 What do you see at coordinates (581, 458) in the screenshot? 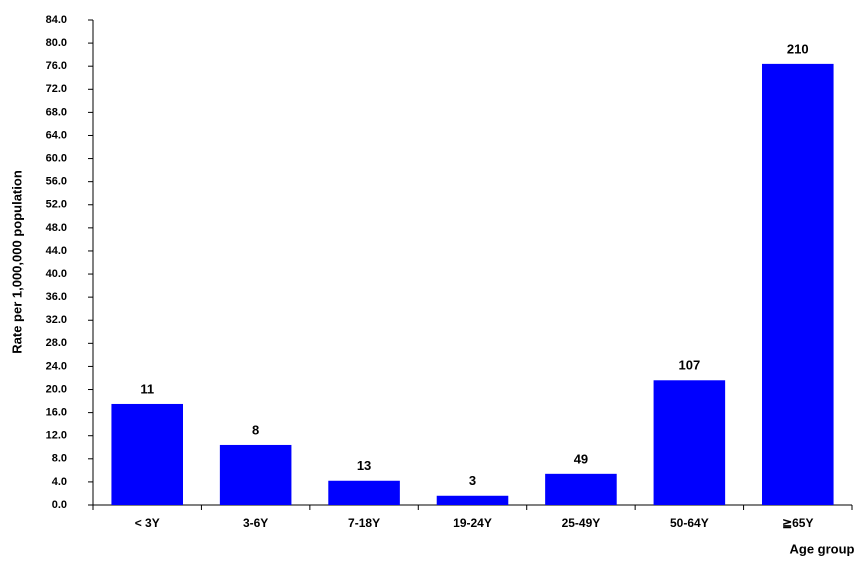
I see `case-count-label: 49` at bounding box center [581, 458].